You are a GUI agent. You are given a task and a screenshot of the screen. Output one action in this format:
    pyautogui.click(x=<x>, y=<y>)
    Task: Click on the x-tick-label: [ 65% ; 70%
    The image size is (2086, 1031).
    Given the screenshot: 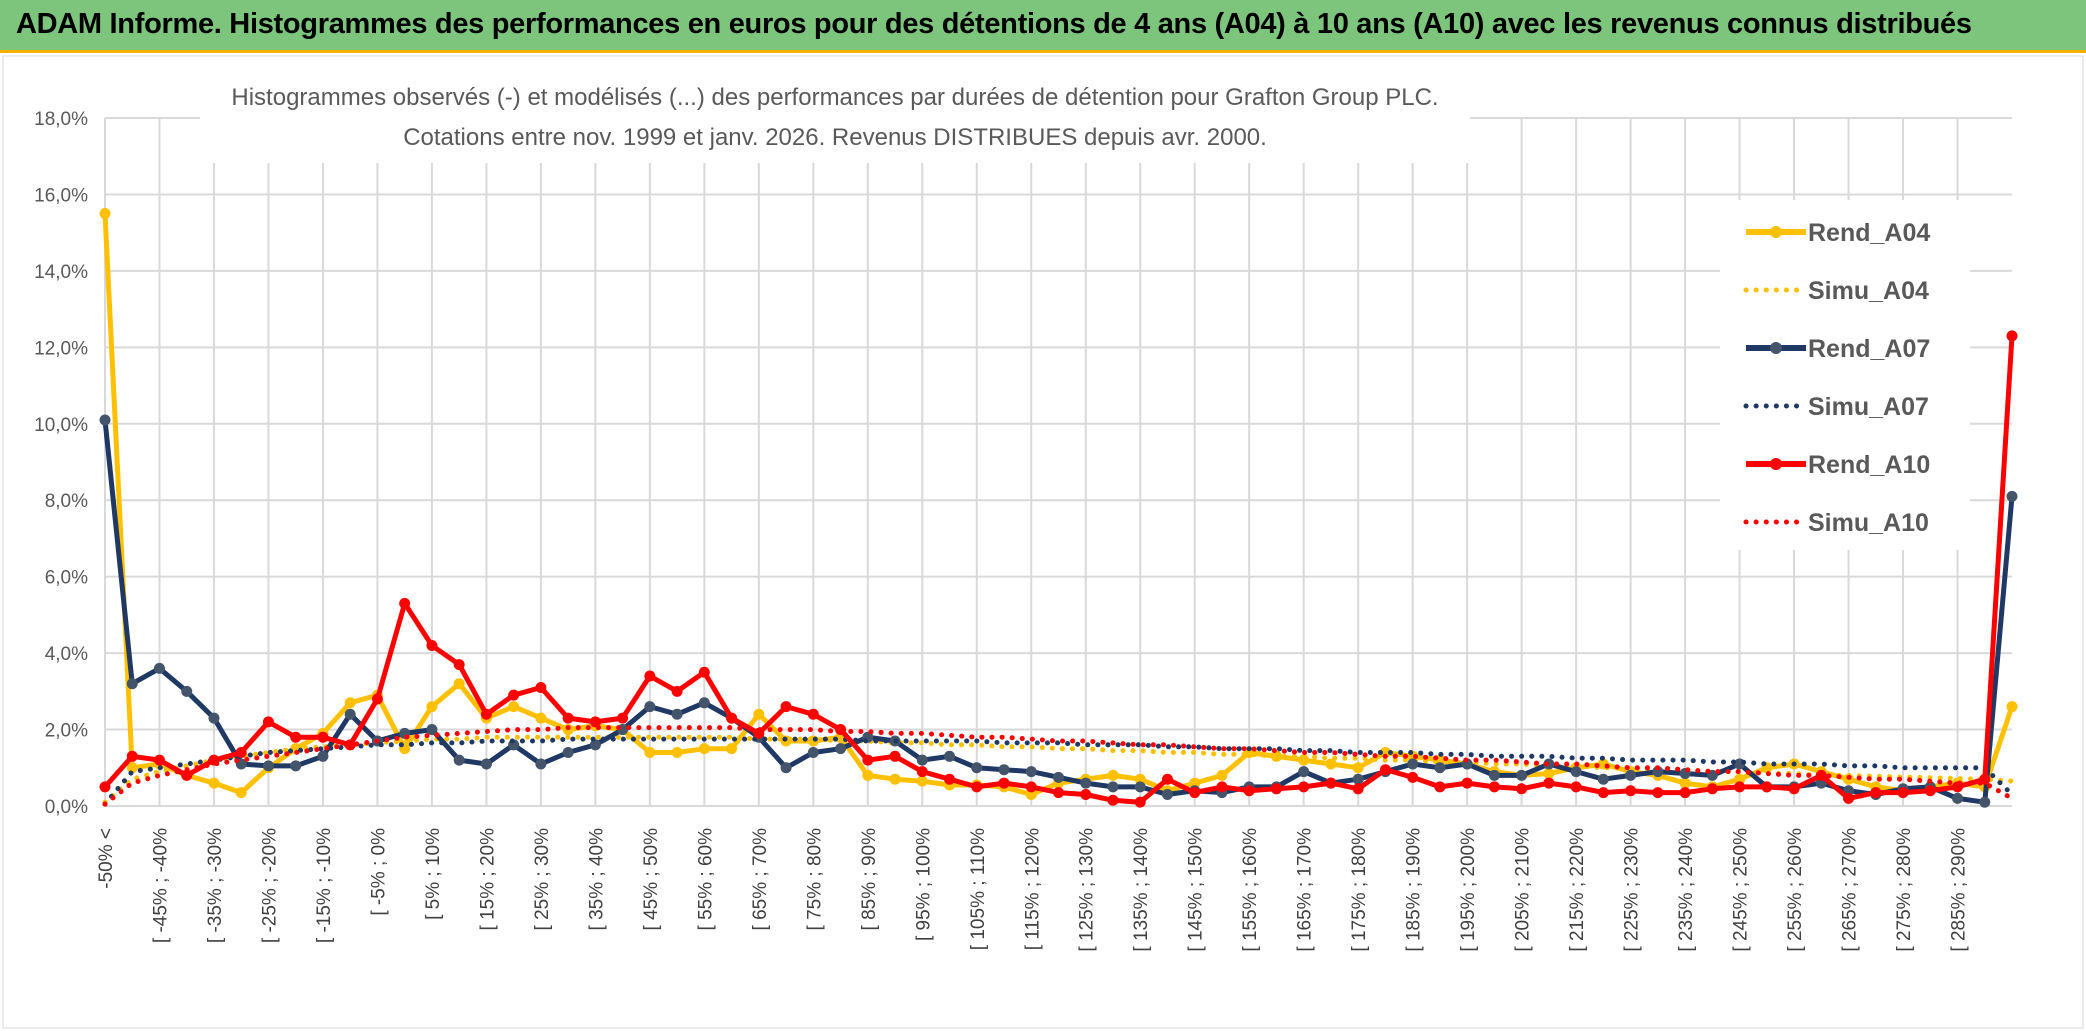 What is the action you would take?
    pyautogui.click(x=760, y=879)
    